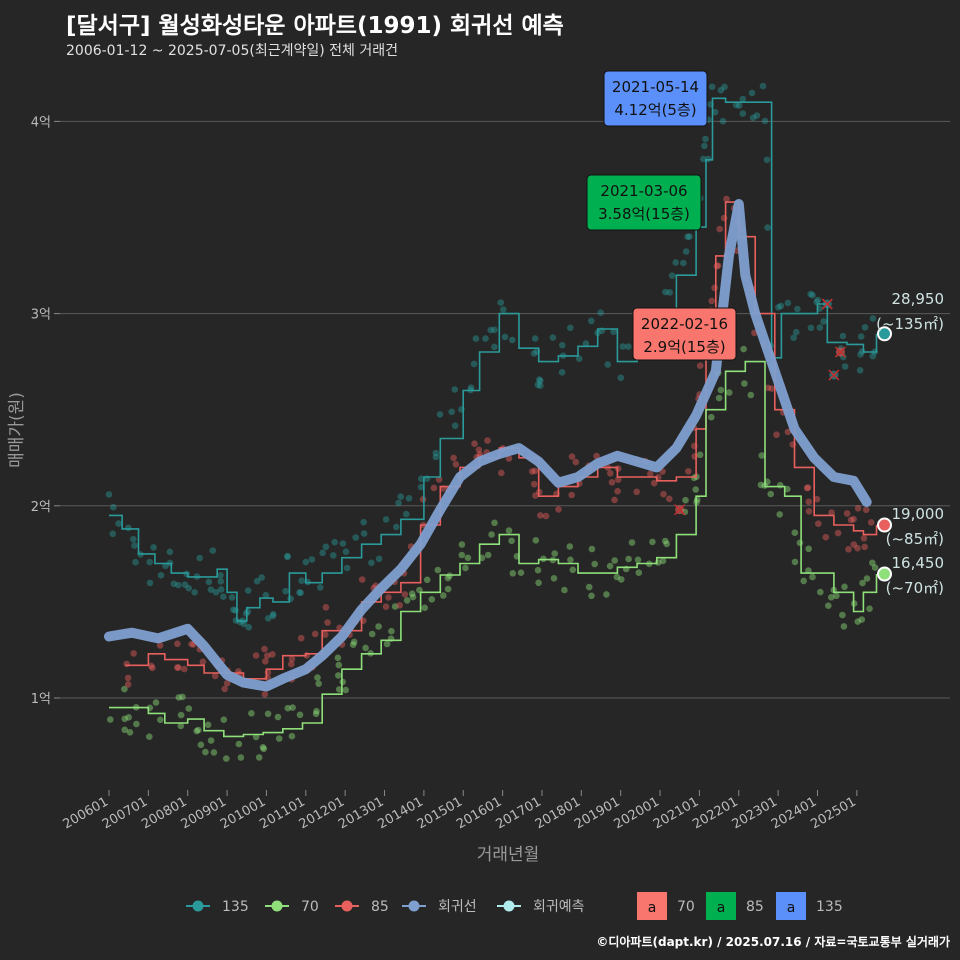 The width and height of the screenshot is (960, 960). What do you see at coordinates (910, 324) in the screenshot?
I see `forecast-area-label: (~135㎡)` at bounding box center [910, 324].